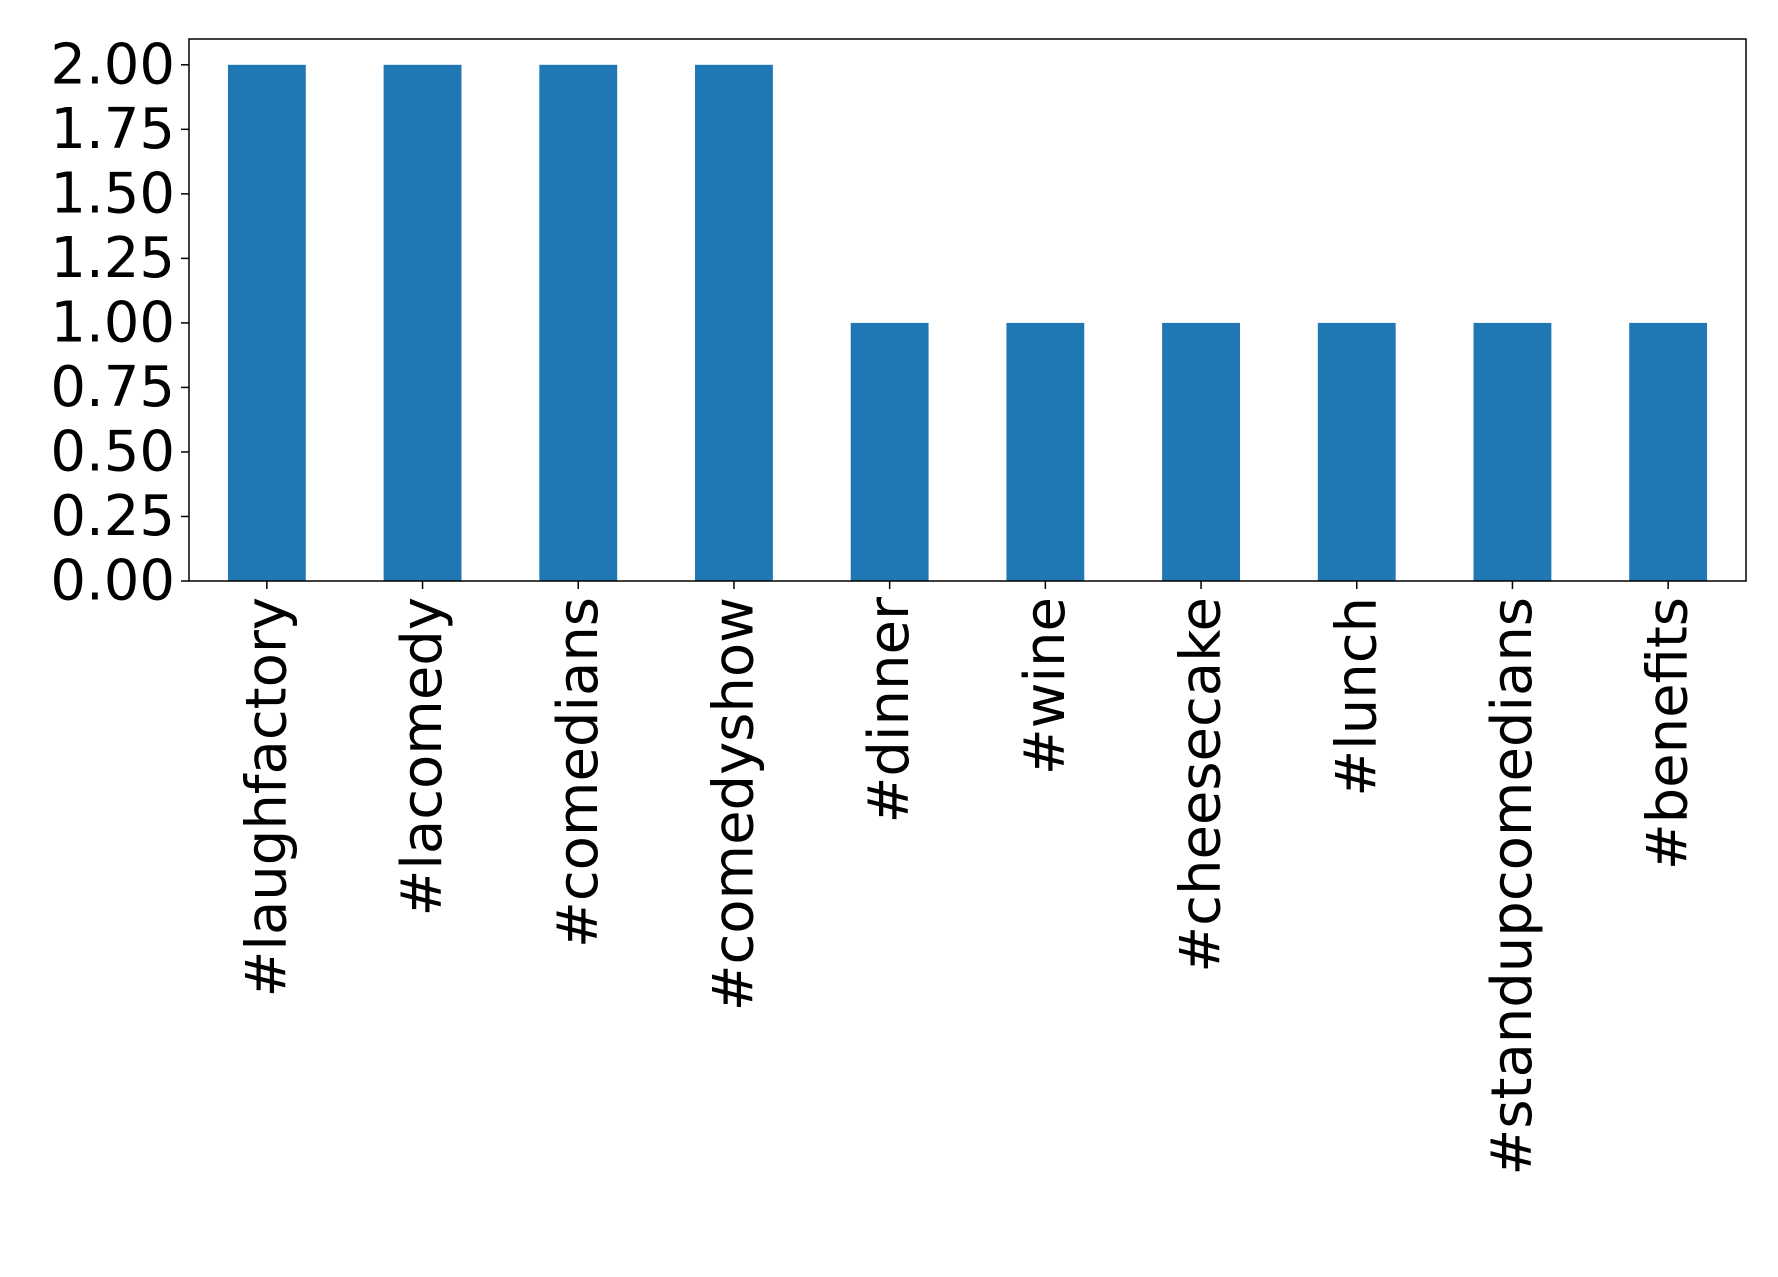 This screenshot has width=1778, height=1277. What do you see at coordinates (1045, 686) in the screenshot?
I see `x-tick-label: #wine` at bounding box center [1045, 686].